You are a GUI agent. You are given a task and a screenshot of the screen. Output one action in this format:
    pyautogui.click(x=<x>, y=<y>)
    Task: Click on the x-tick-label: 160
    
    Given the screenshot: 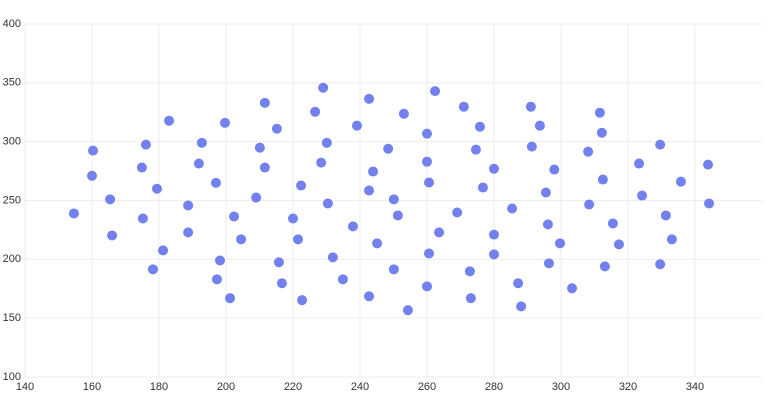 What is the action you would take?
    pyautogui.click(x=92, y=387)
    